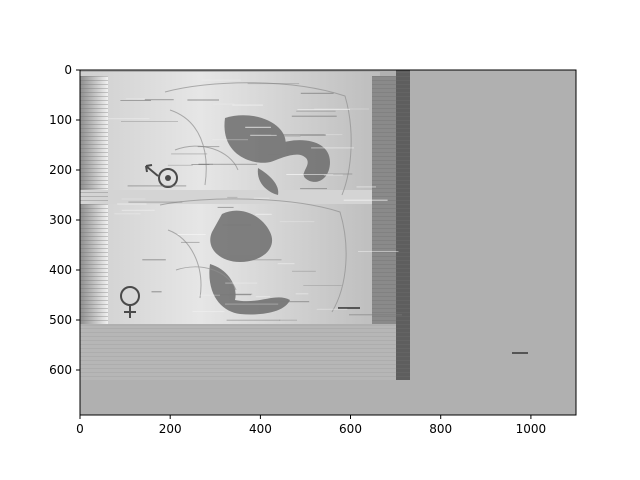  I want to click on y-tick-label: 100, so click(60, 120).